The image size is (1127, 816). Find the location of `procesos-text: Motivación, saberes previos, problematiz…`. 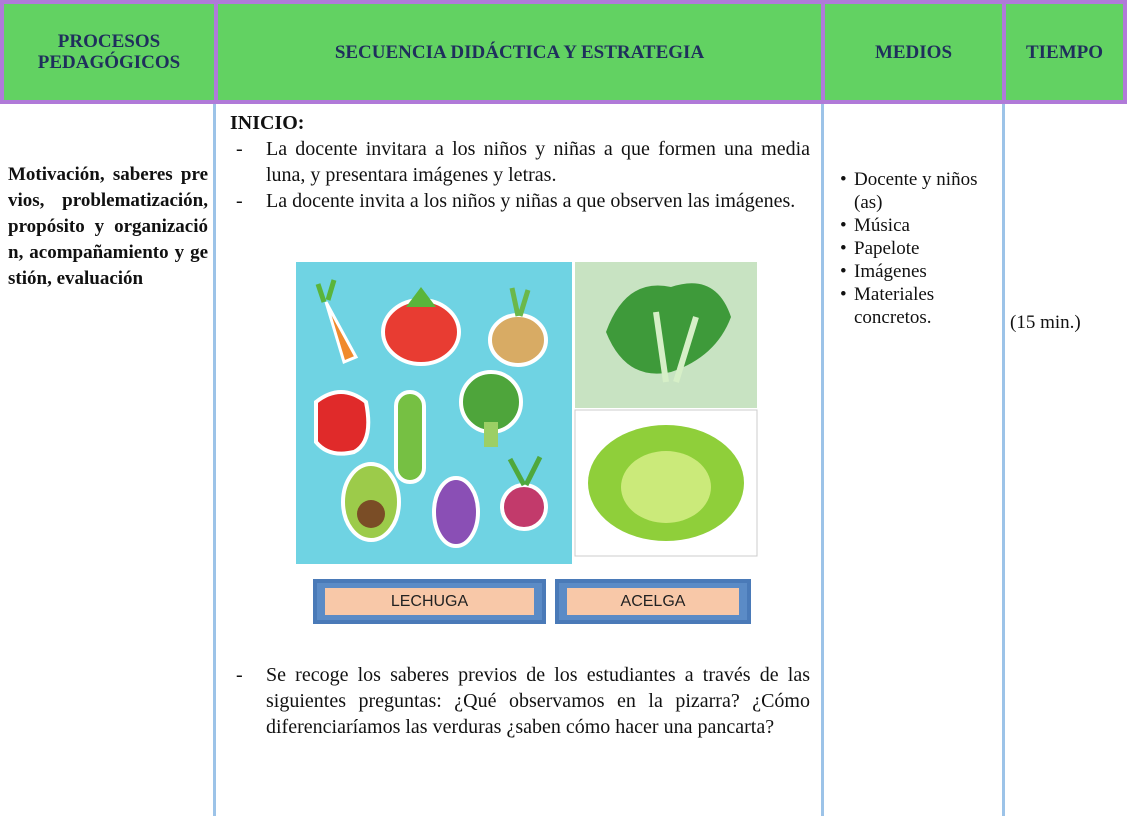

procesos-text: Motivación, saberes previos, problematiz… is located at coordinates (108, 226).